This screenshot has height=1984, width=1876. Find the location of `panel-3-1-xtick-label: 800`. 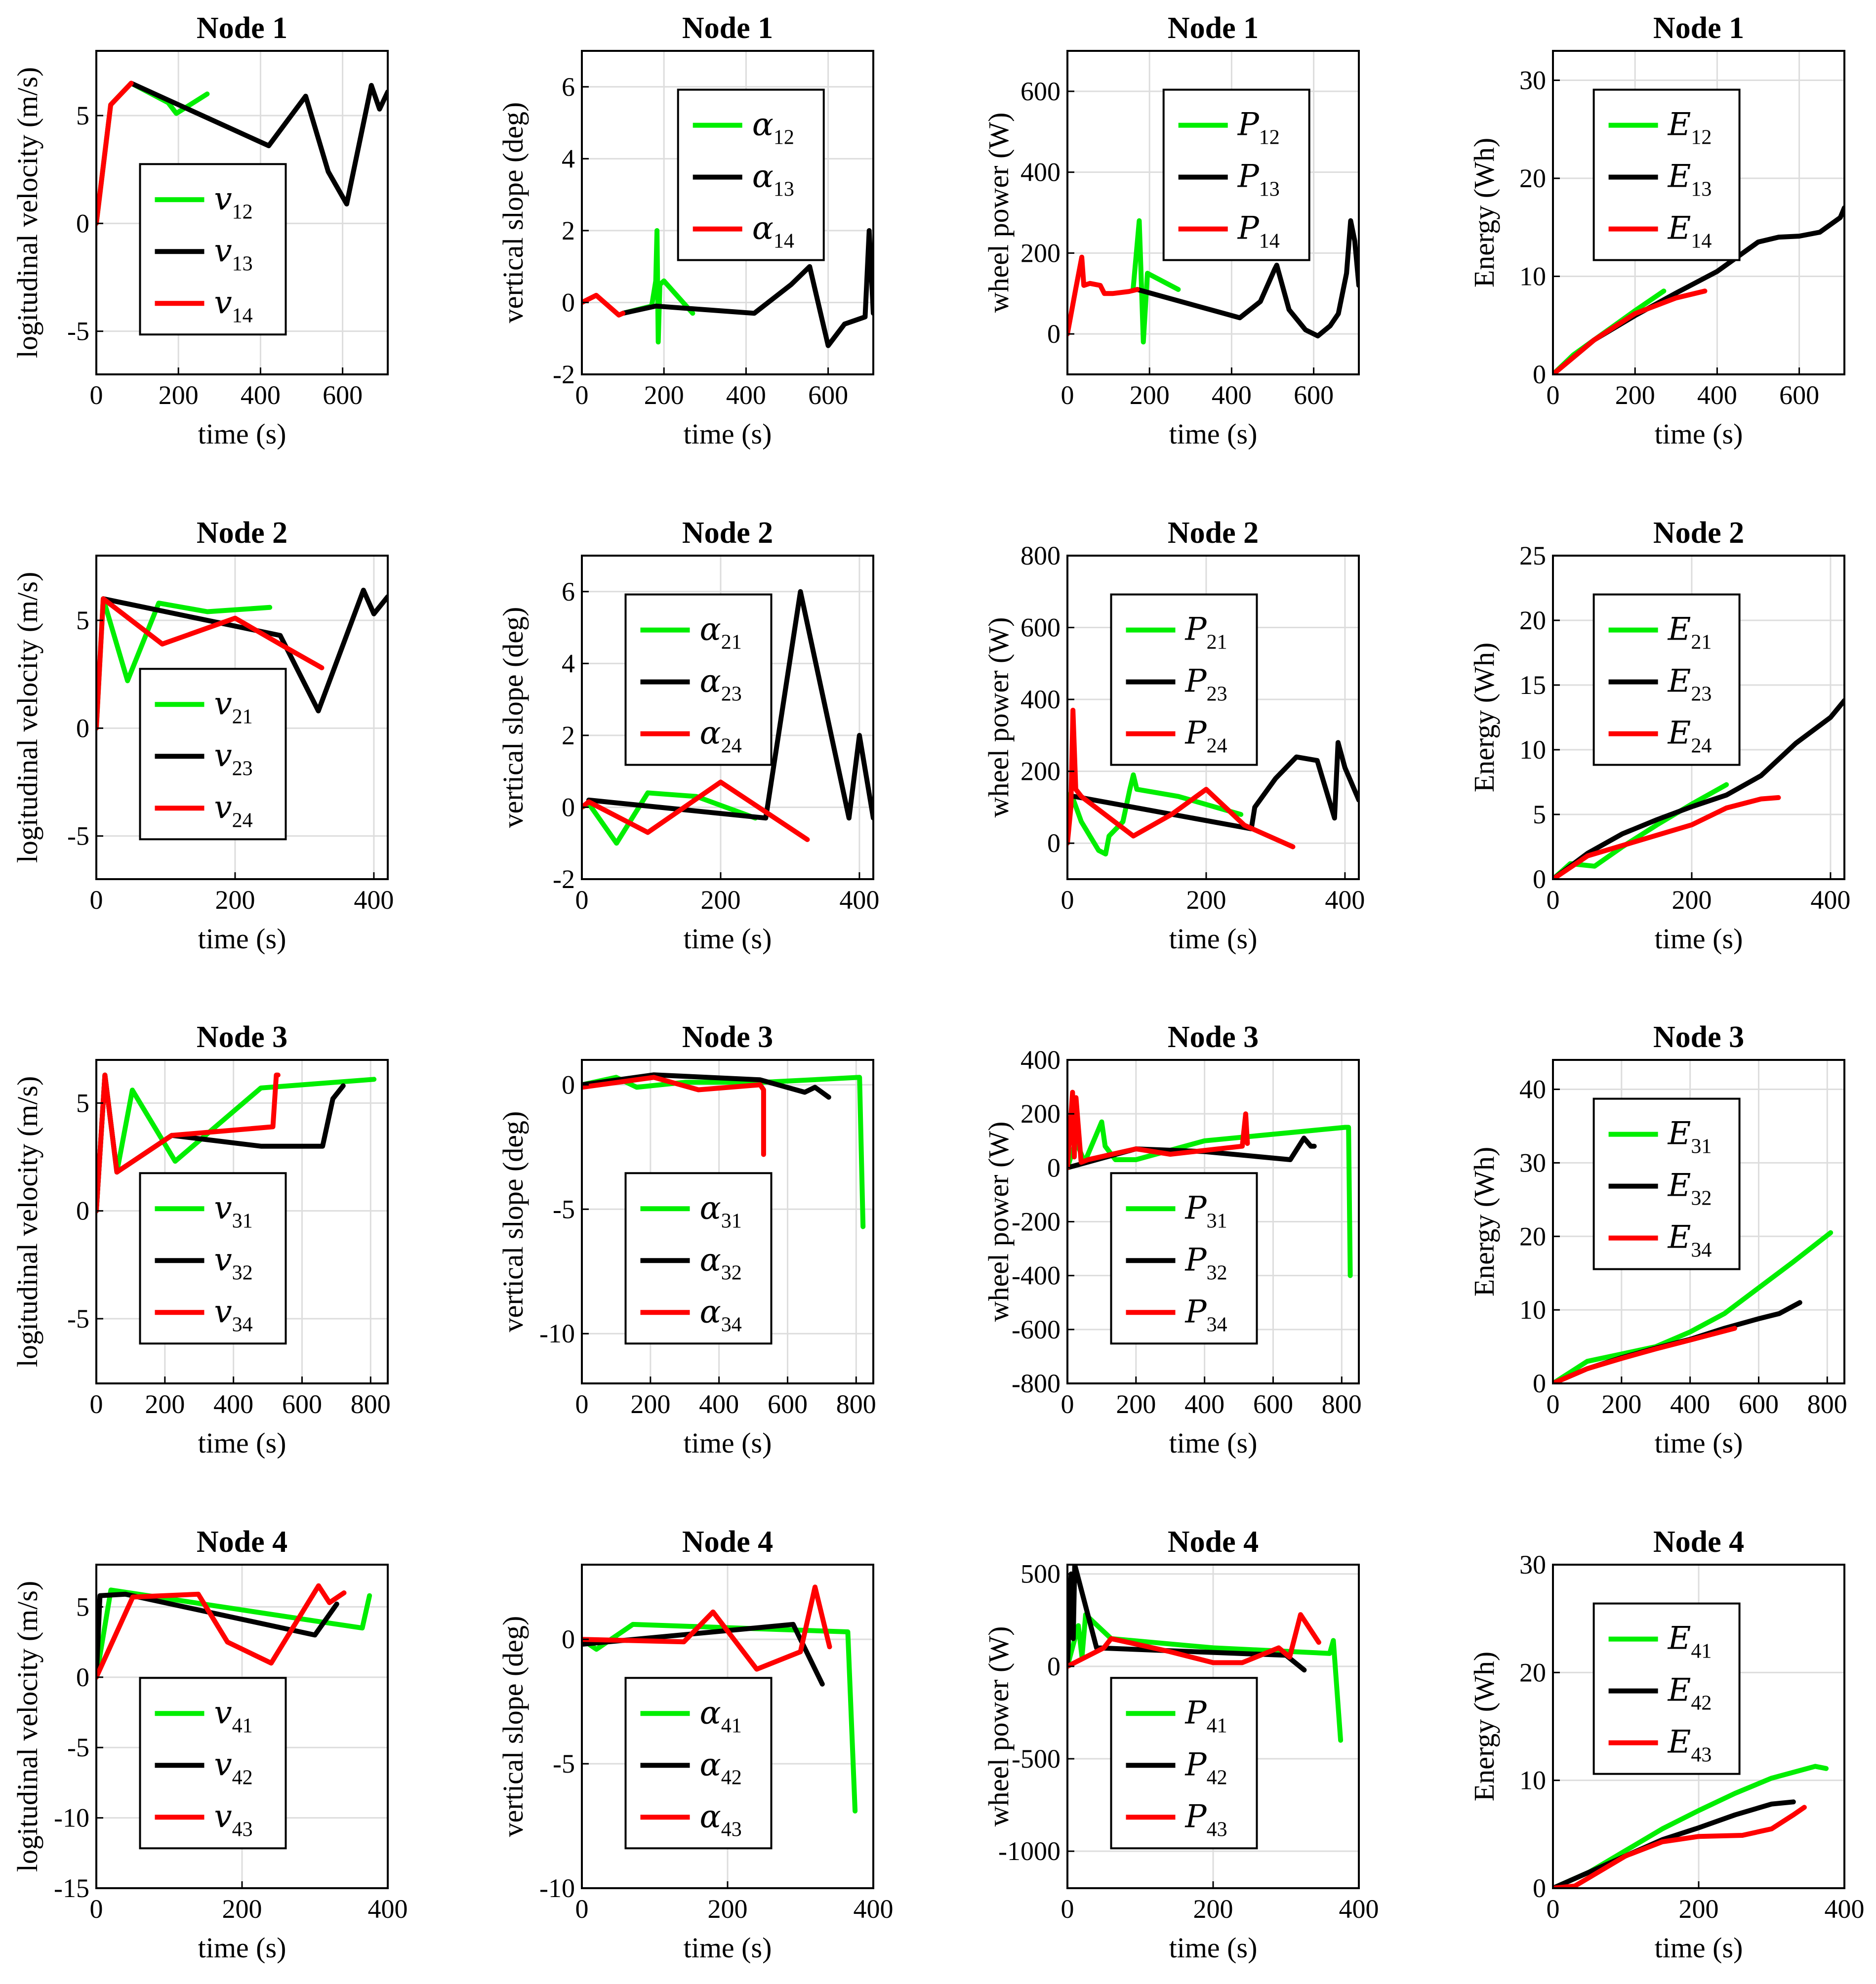

panel-3-1-xtick-label: 800 is located at coordinates (371, 1404).